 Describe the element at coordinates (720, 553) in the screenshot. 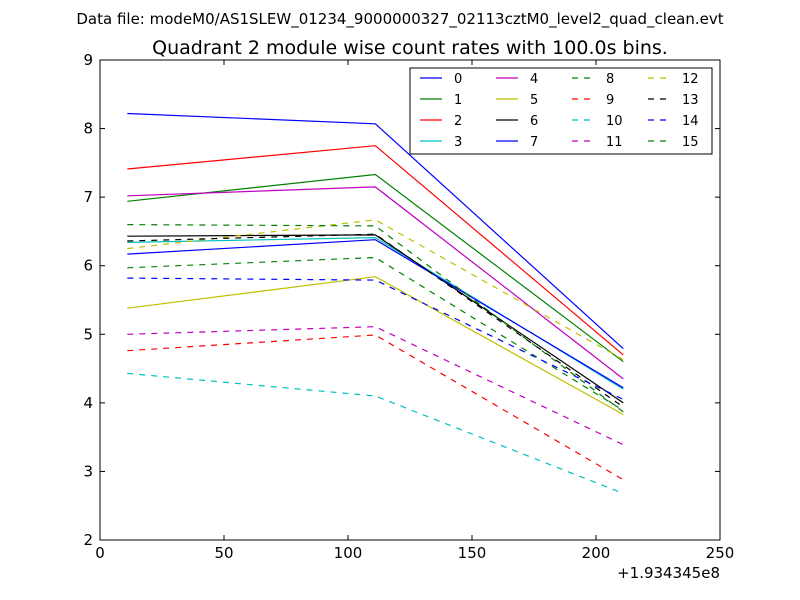

I see `x-tick-label: 250` at that location.